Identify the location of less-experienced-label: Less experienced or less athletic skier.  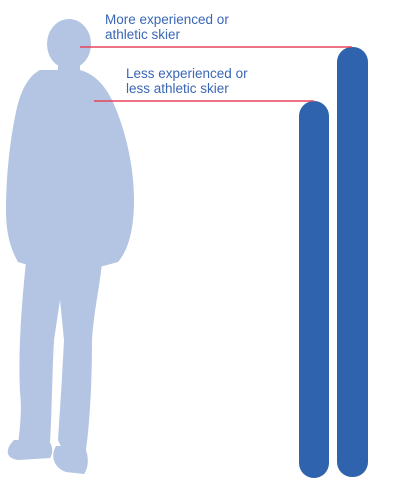
(187, 81).